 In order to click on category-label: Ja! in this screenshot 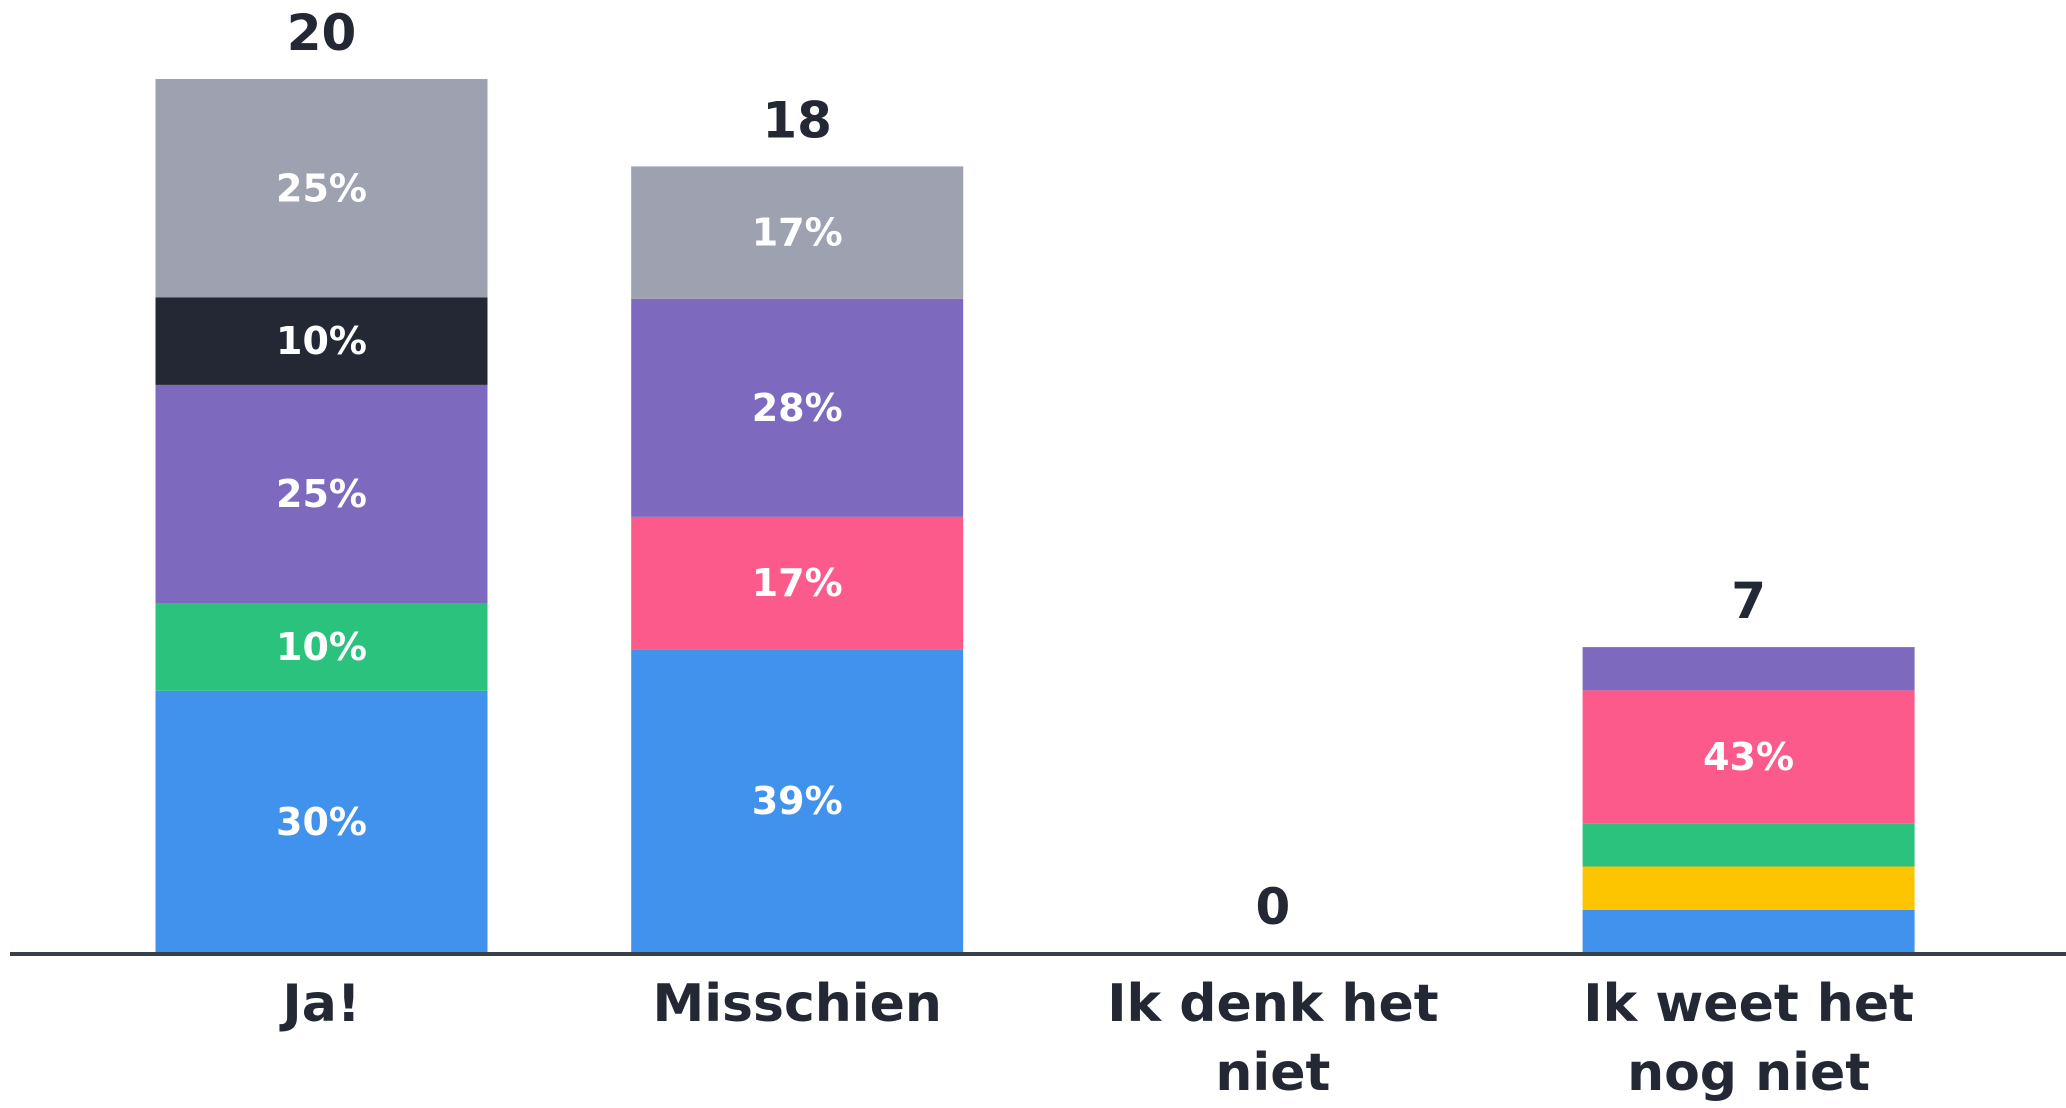, I will do `click(321, 1004)`.